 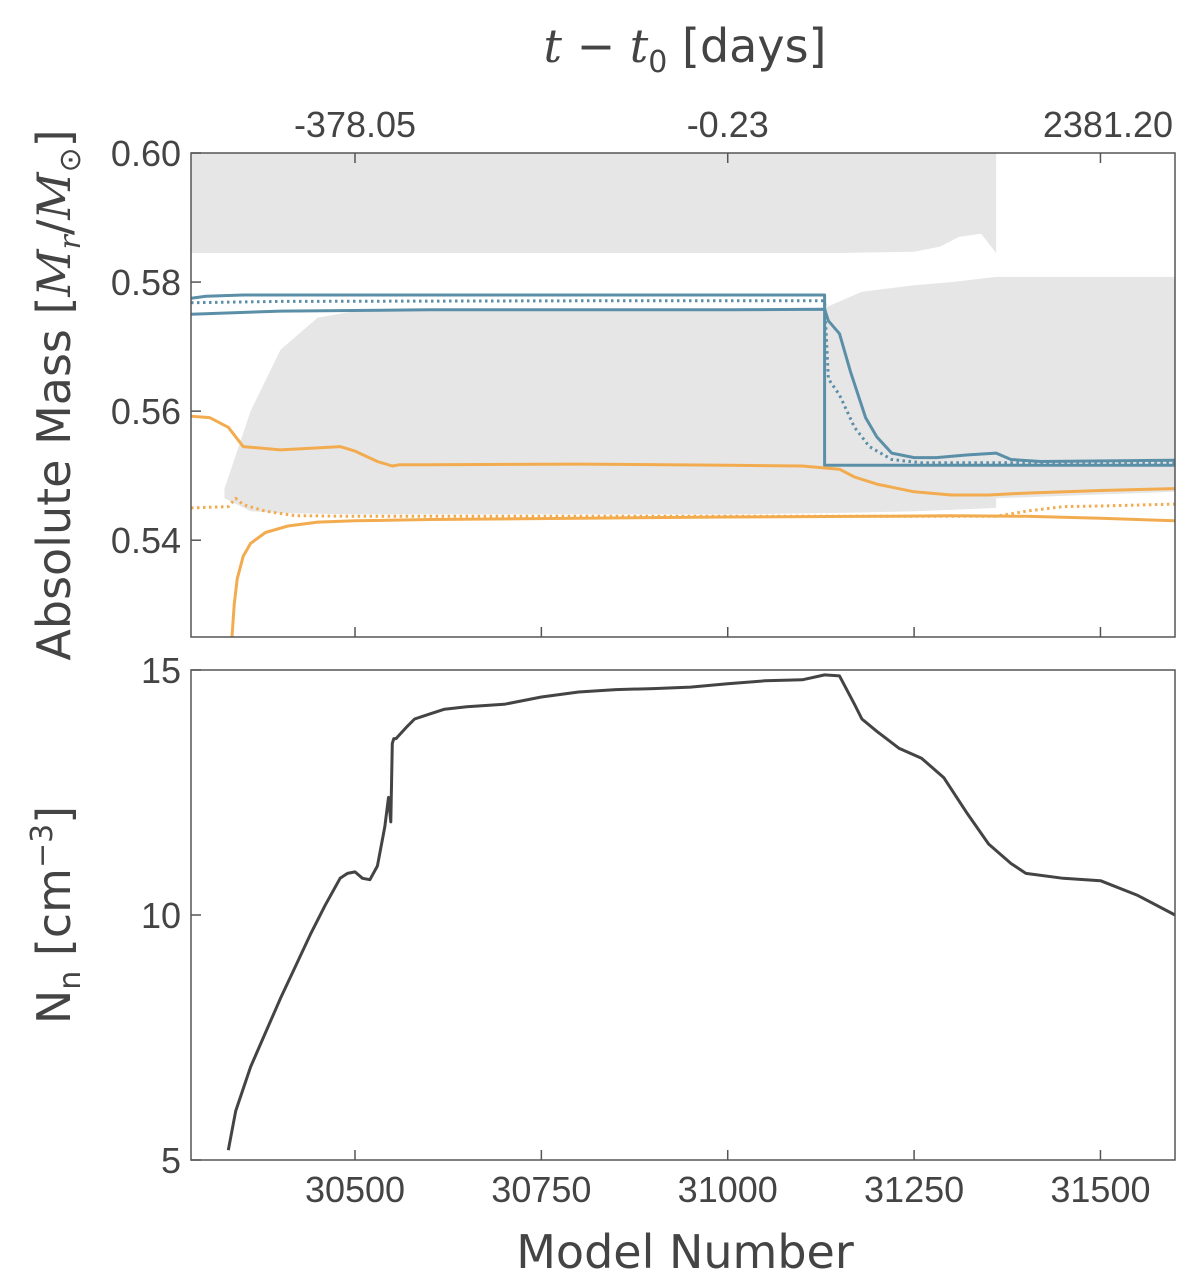 What do you see at coordinates (146, 540) in the screenshot?
I see `top-ytick-label-0: 0.54` at bounding box center [146, 540].